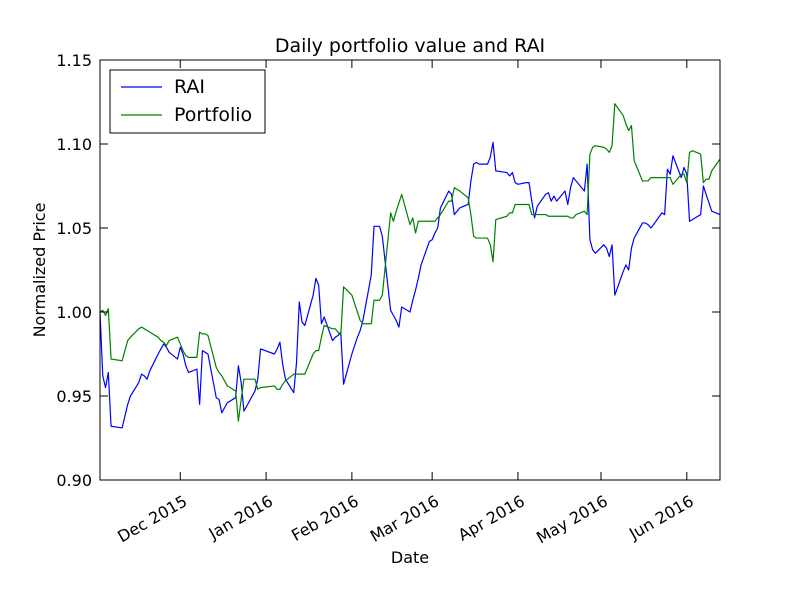 This screenshot has width=800, height=600. I want to click on y-tick-label: 0.90, so click(74, 480).